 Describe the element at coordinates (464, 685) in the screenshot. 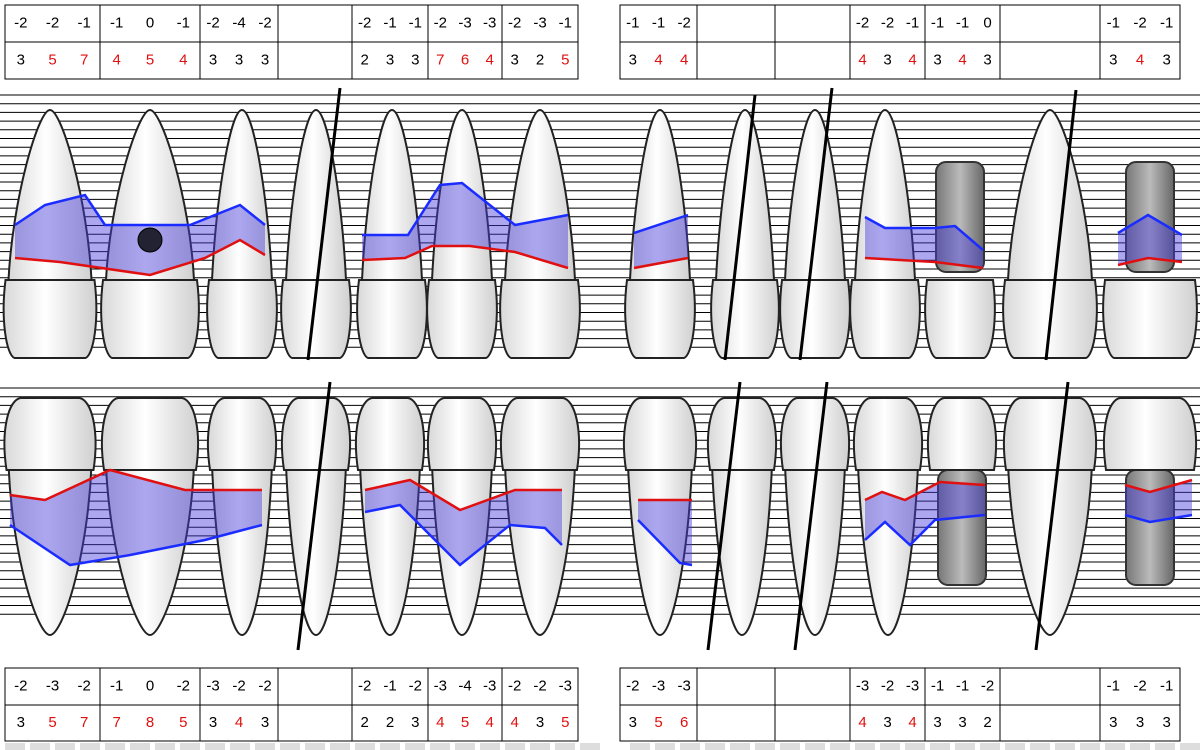

I see `gingival-margin: -4` at that location.